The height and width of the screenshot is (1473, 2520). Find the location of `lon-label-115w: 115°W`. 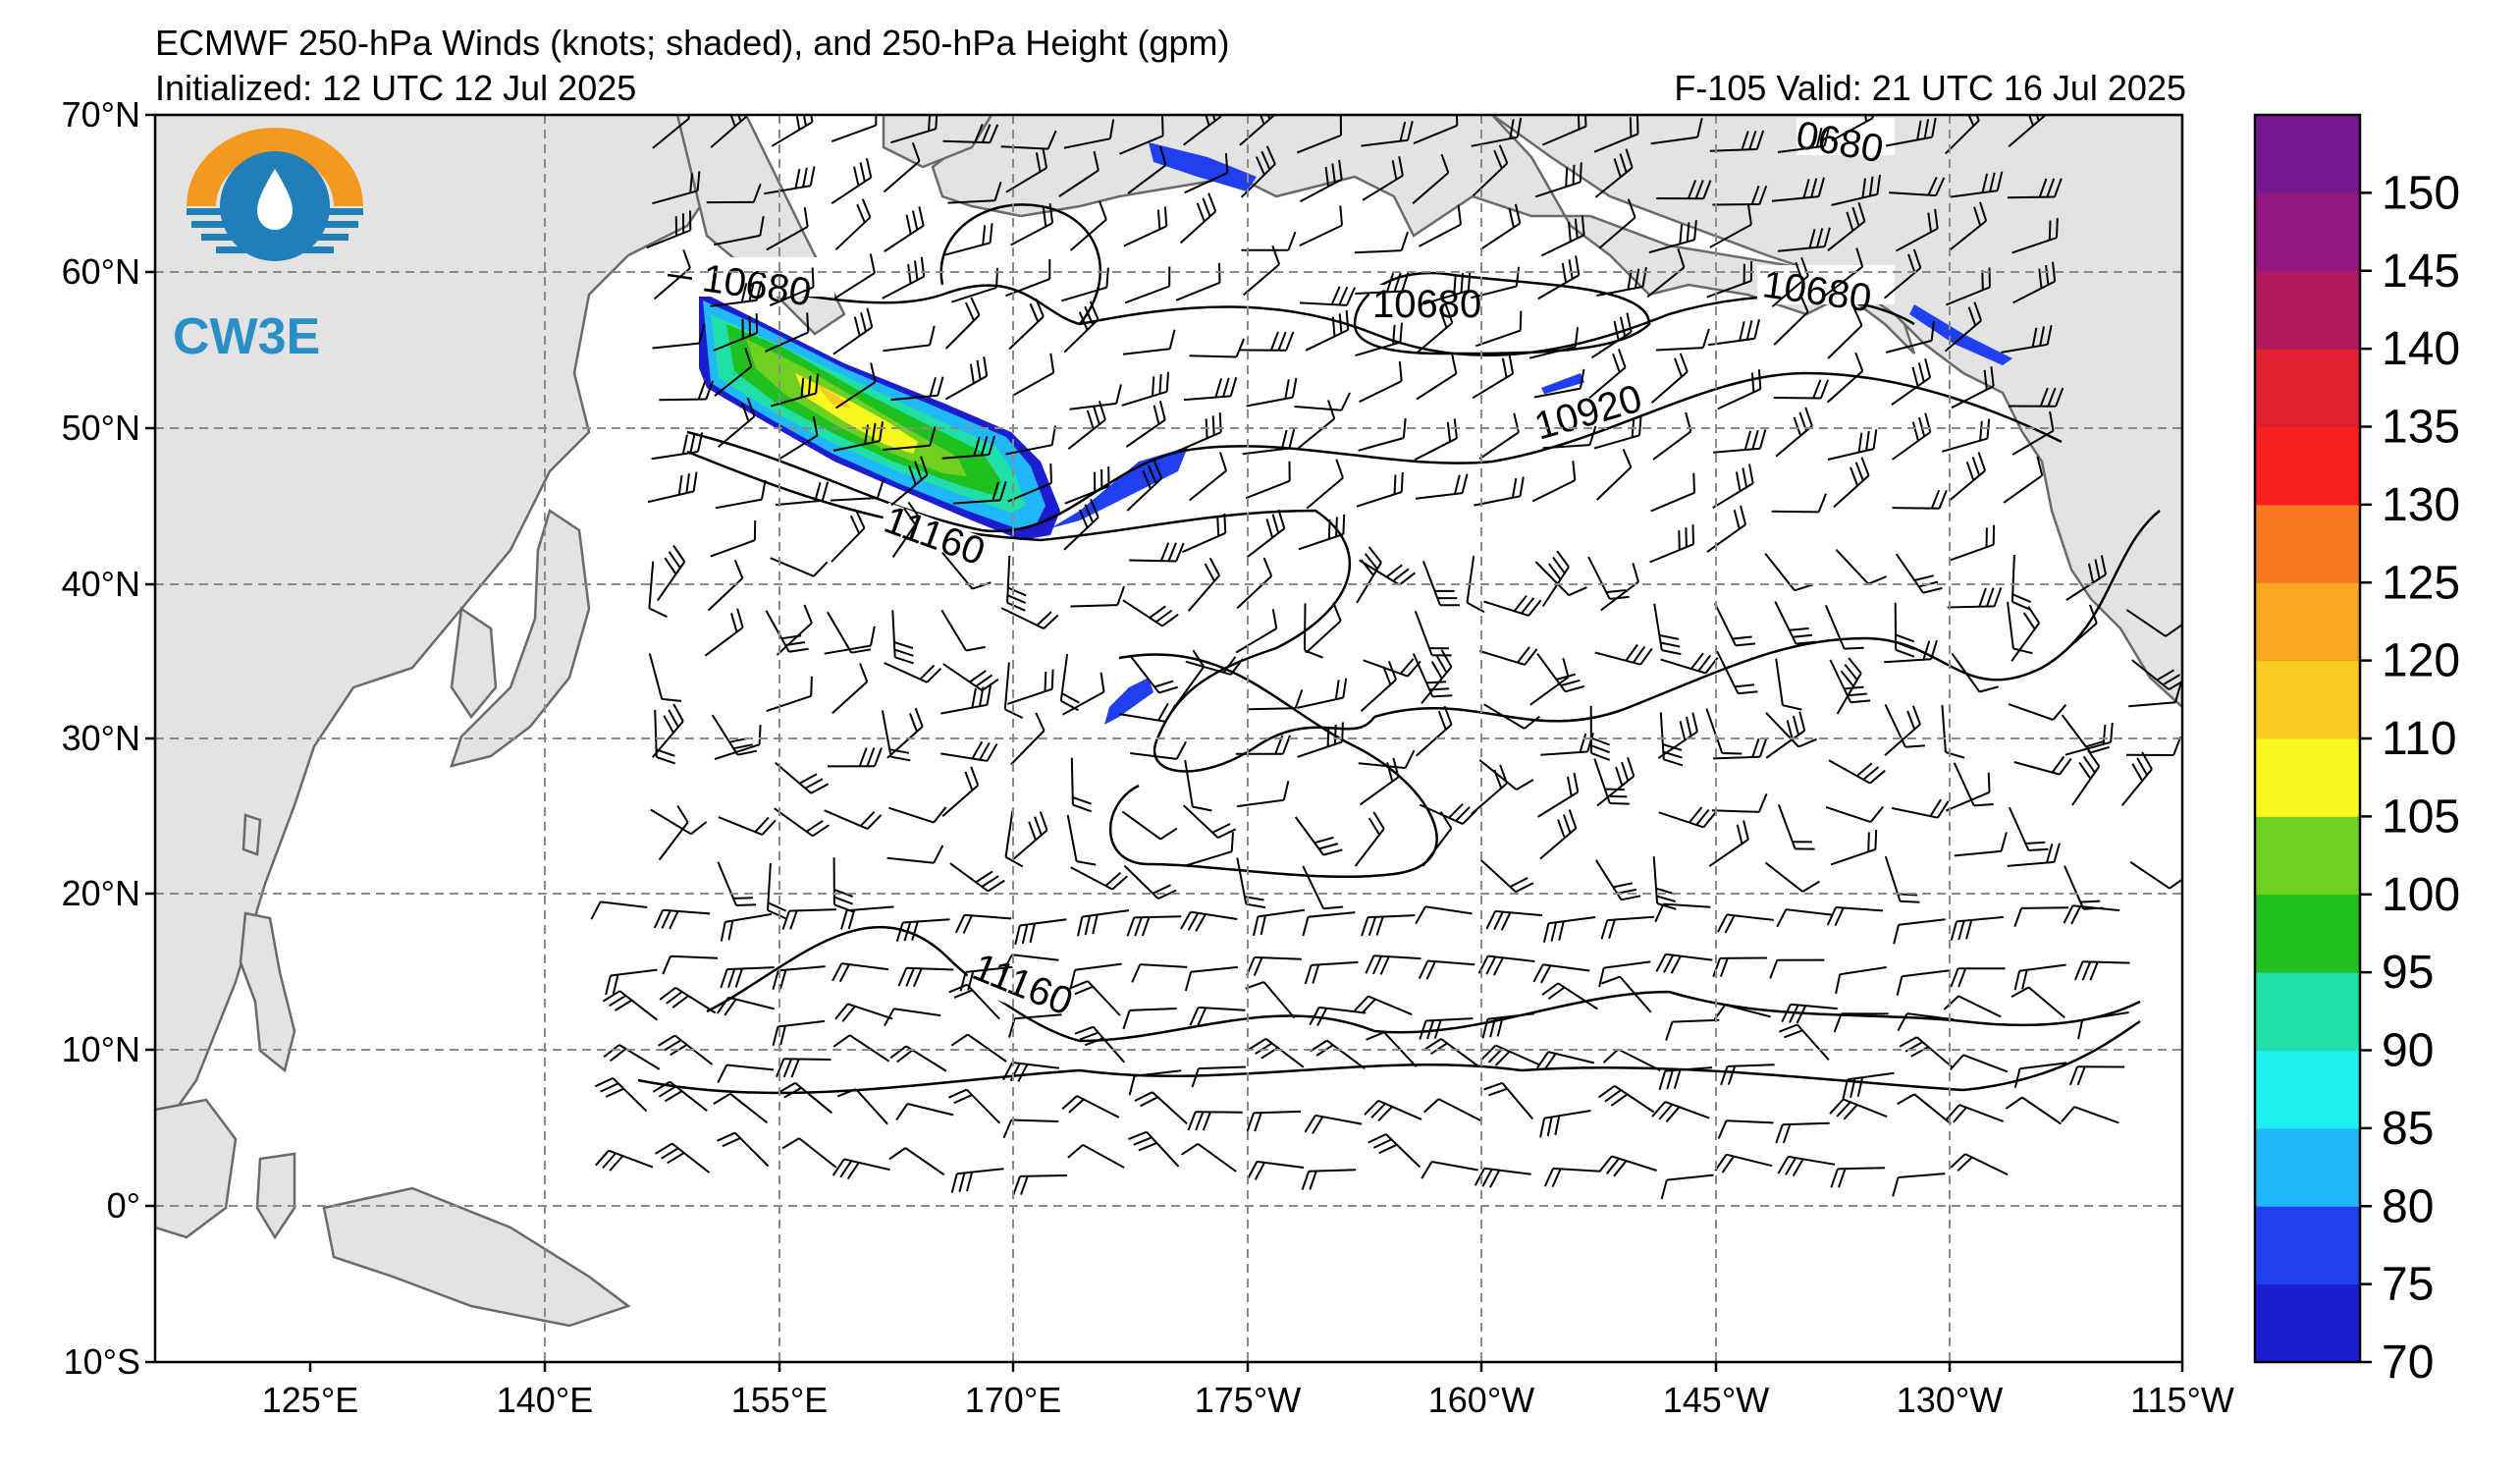

lon-label-115w: 115°W is located at coordinates (2182, 1400).